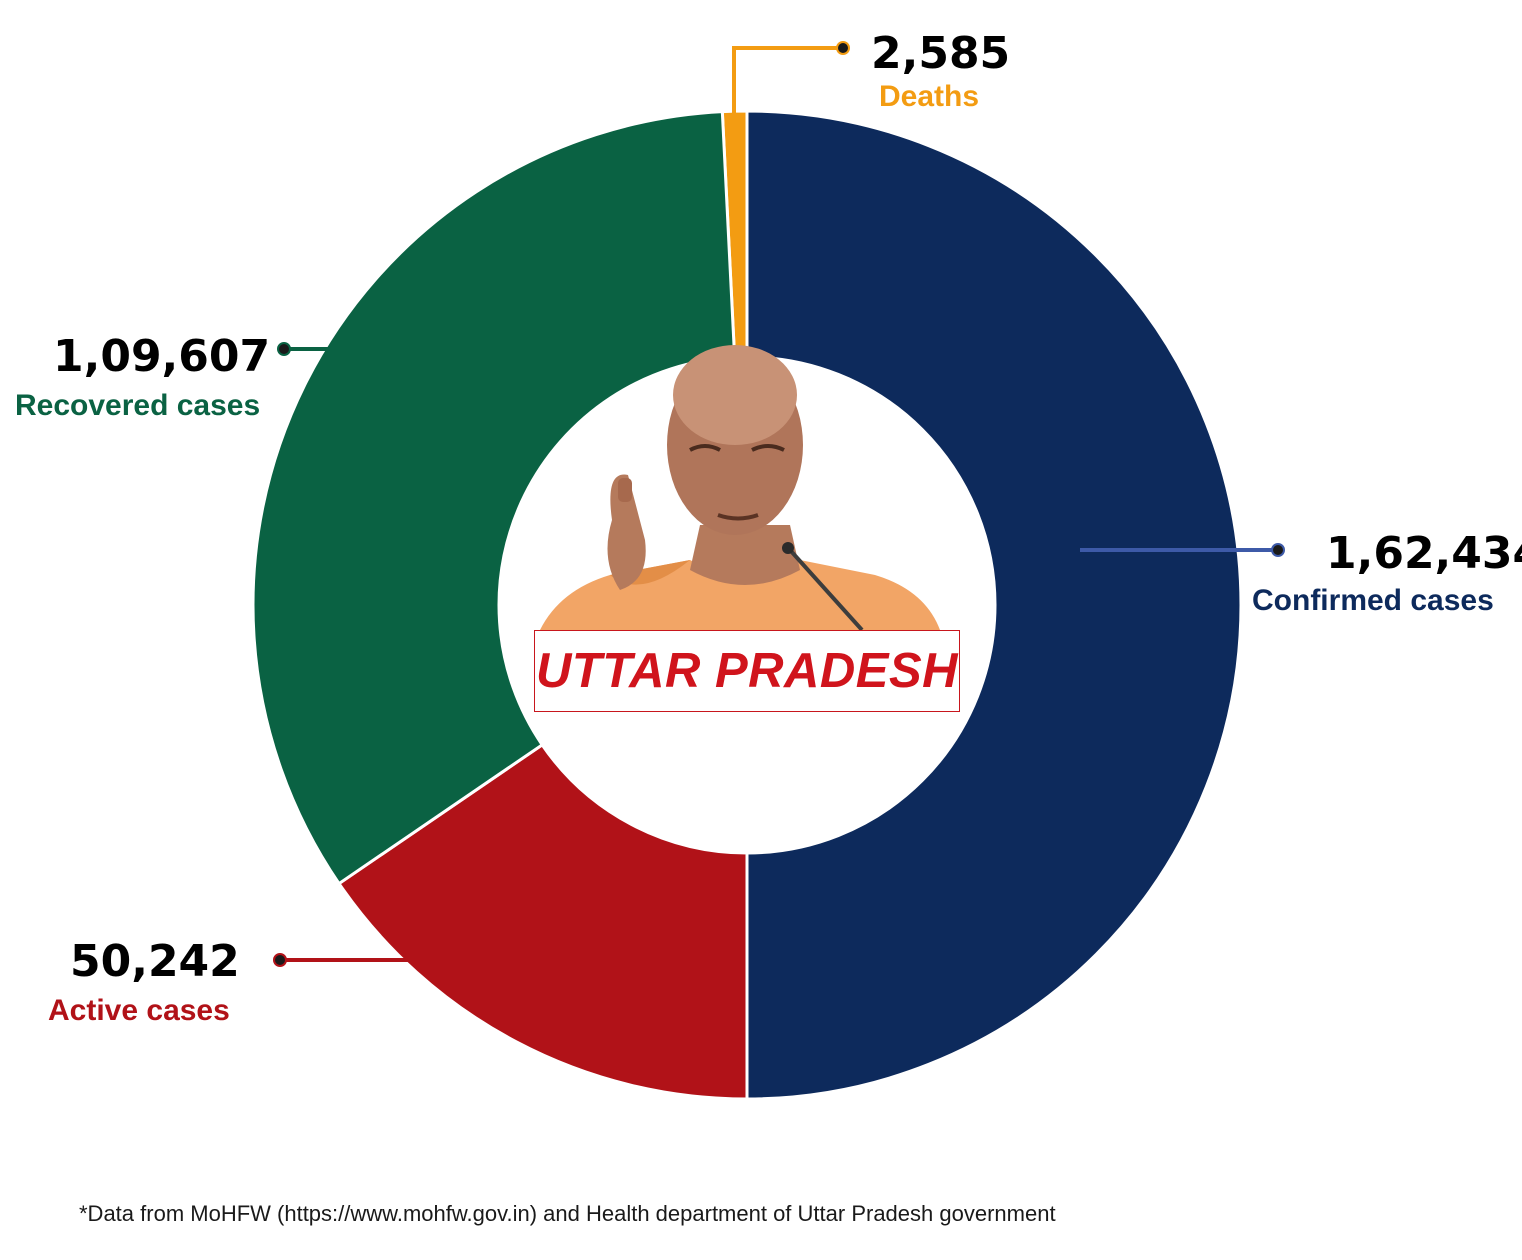 This screenshot has width=1522, height=1260. Describe the element at coordinates (155, 961) in the screenshot. I see `active-value: 50,242` at that location.